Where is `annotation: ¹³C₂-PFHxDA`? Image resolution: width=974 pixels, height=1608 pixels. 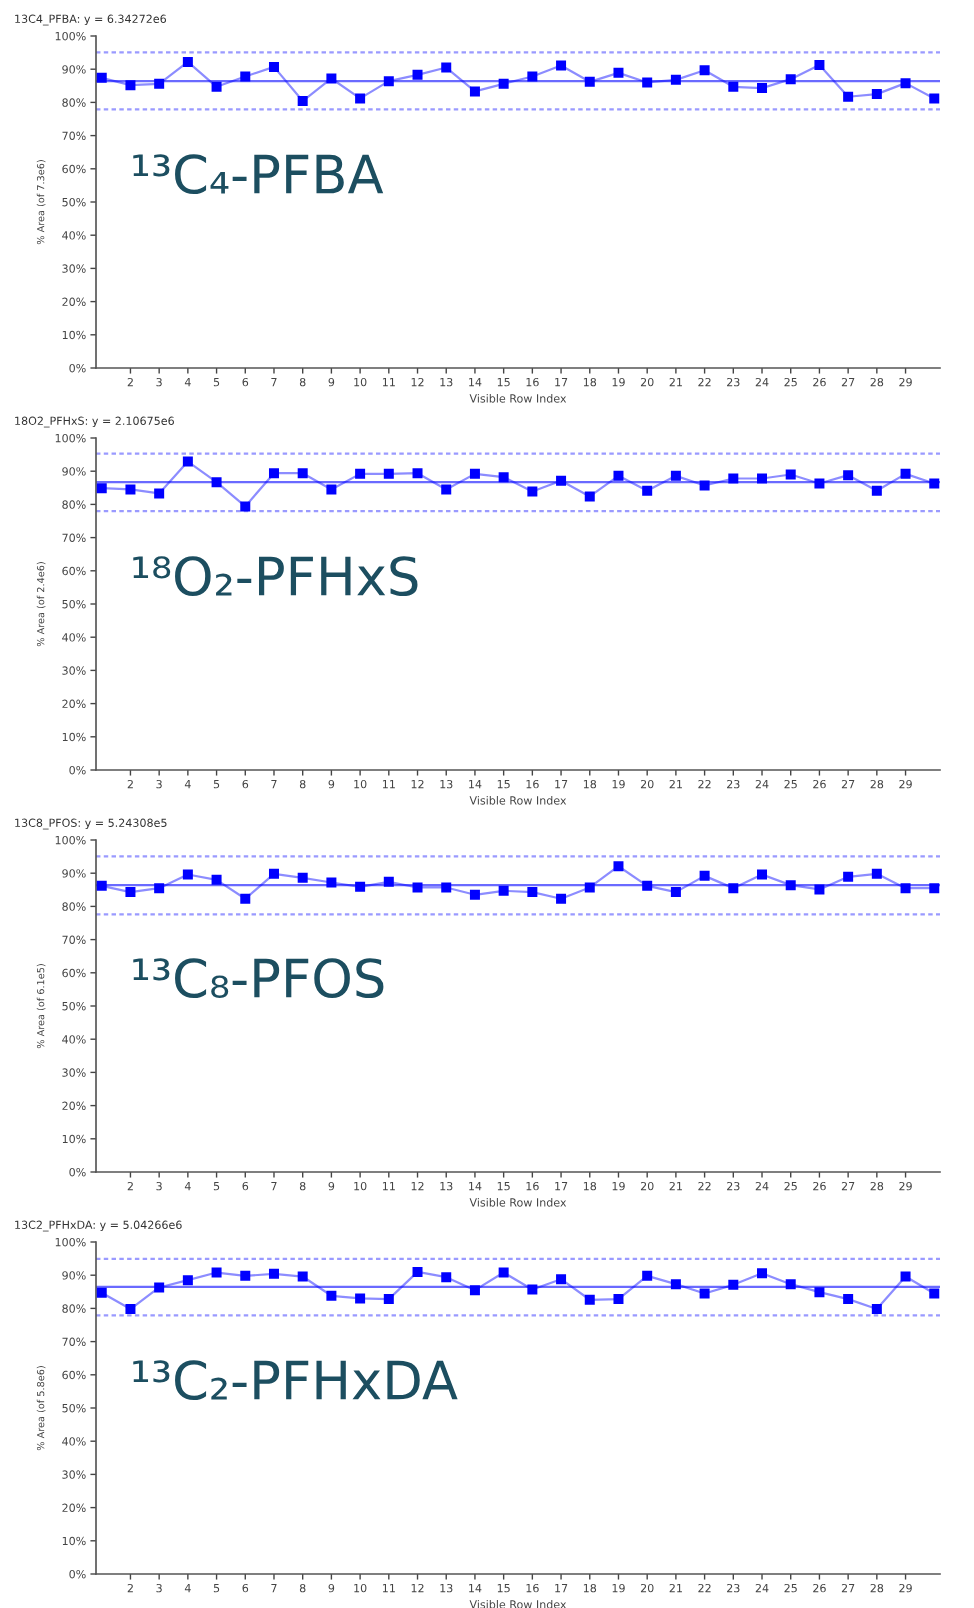 annotation: ¹³C₂-PFHxDA is located at coordinates (295, 1380).